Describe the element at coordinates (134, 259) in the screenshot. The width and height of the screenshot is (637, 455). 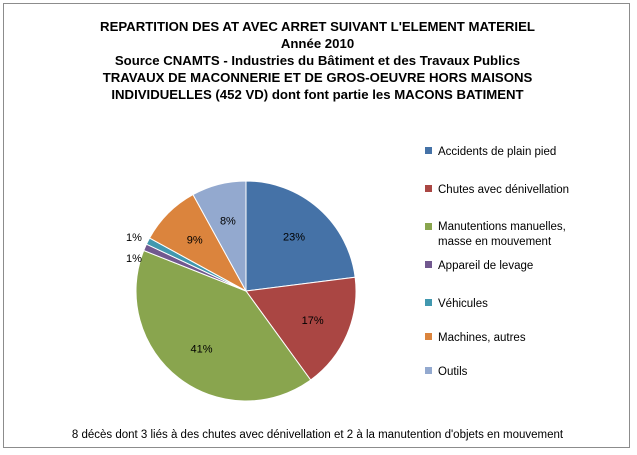
I see `data-label-4: 1%` at that location.